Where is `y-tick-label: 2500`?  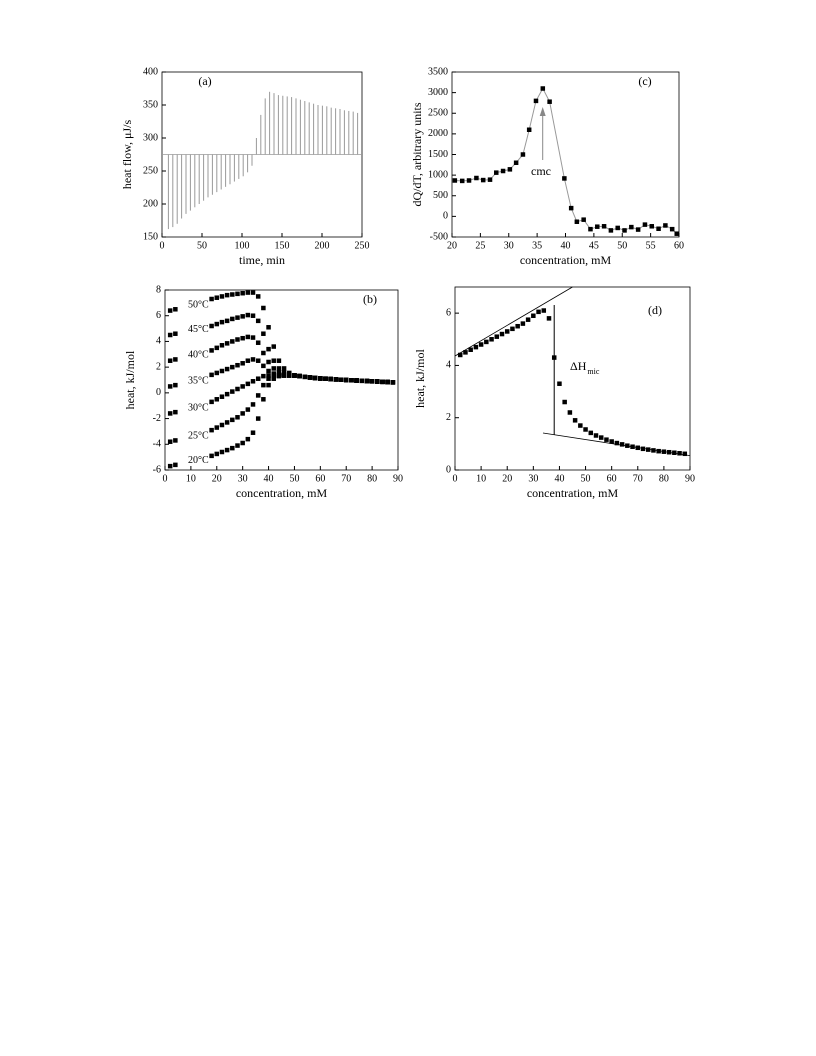
y-tick-label: 2500 is located at coordinates (438, 113).